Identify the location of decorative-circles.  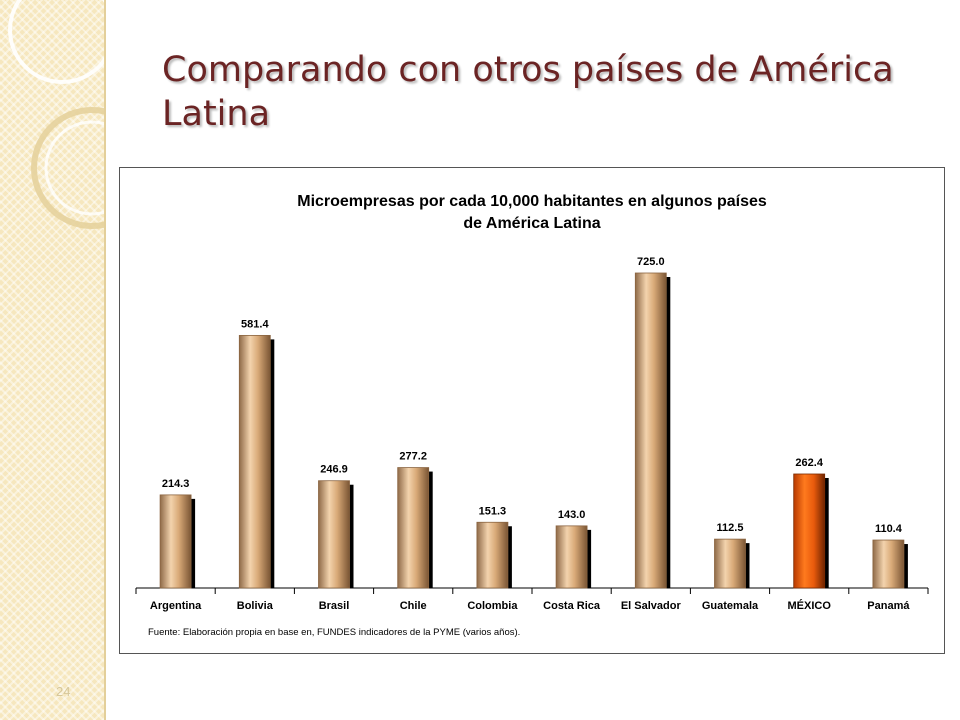
(56, 114).